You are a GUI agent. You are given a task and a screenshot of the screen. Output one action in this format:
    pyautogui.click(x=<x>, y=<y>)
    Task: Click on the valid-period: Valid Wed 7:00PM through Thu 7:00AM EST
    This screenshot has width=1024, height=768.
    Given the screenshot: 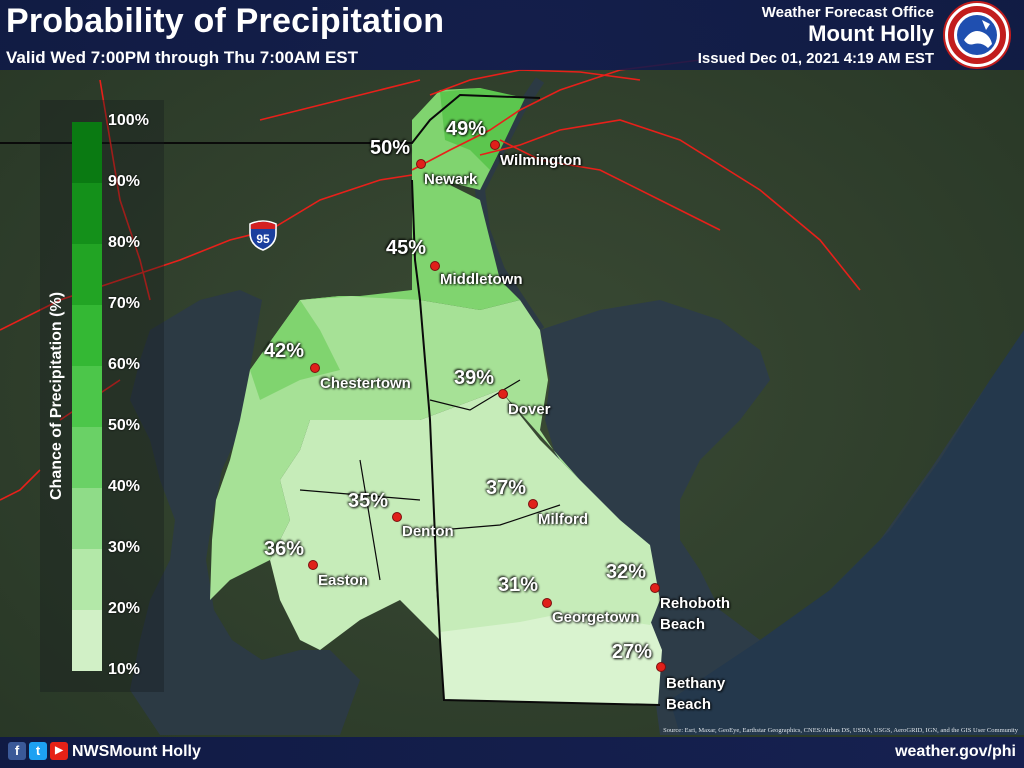 What is the action you would take?
    pyautogui.click(x=182, y=57)
    